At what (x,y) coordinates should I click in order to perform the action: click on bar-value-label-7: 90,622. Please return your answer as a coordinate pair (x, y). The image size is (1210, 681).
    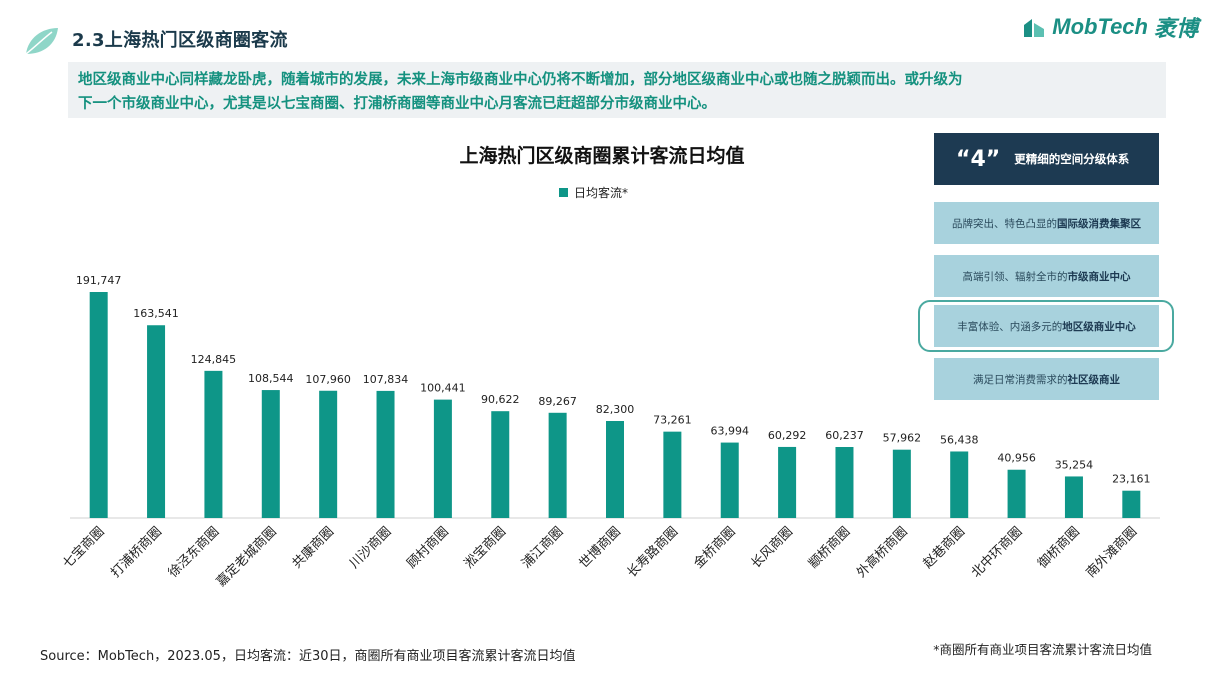
    Looking at the image, I should click on (500, 399).